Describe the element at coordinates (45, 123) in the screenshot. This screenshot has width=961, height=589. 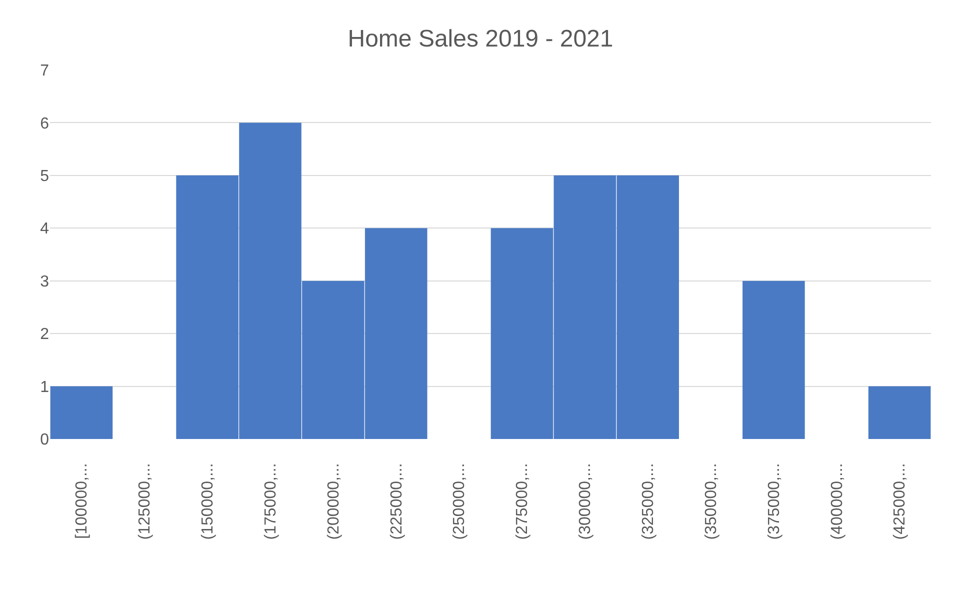
I see `y-tick-label: 6` at that location.